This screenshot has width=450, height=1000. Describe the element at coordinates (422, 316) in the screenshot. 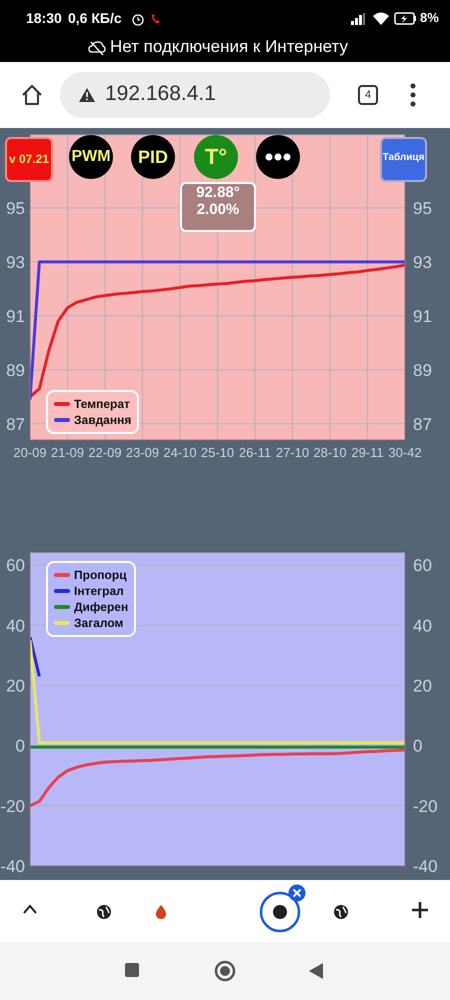

I see `y2-tick-label: 91` at that location.